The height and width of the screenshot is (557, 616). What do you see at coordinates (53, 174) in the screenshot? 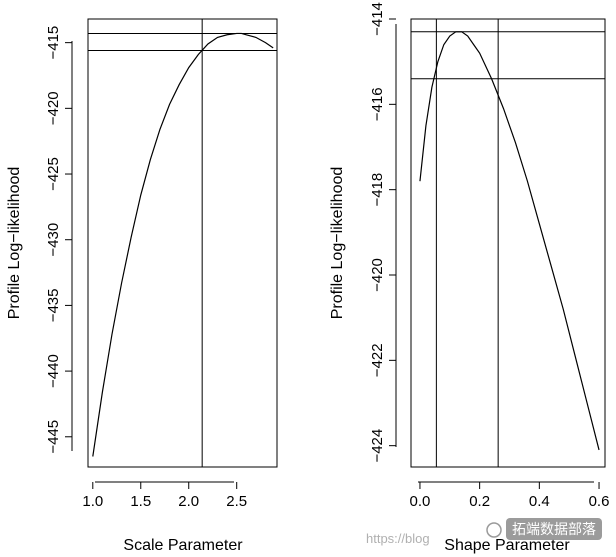
I see `y-tick-label: −425` at bounding box center [53, 174].